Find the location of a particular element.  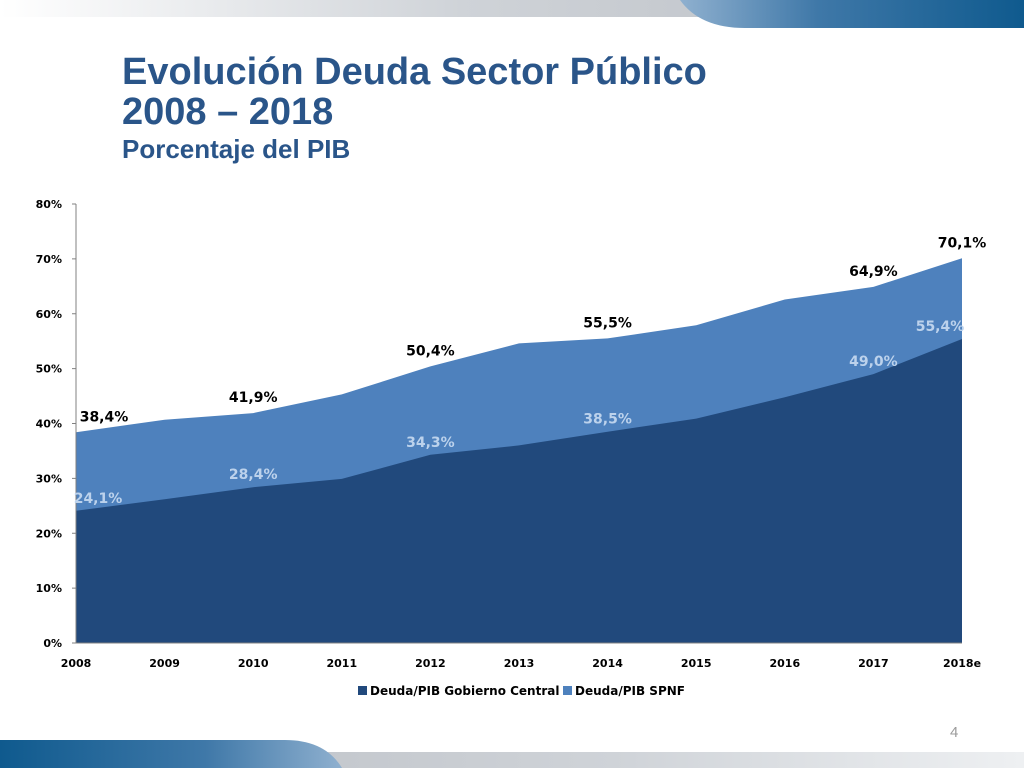

x-tick-label: 2008 is located at coordinates (76, 663).